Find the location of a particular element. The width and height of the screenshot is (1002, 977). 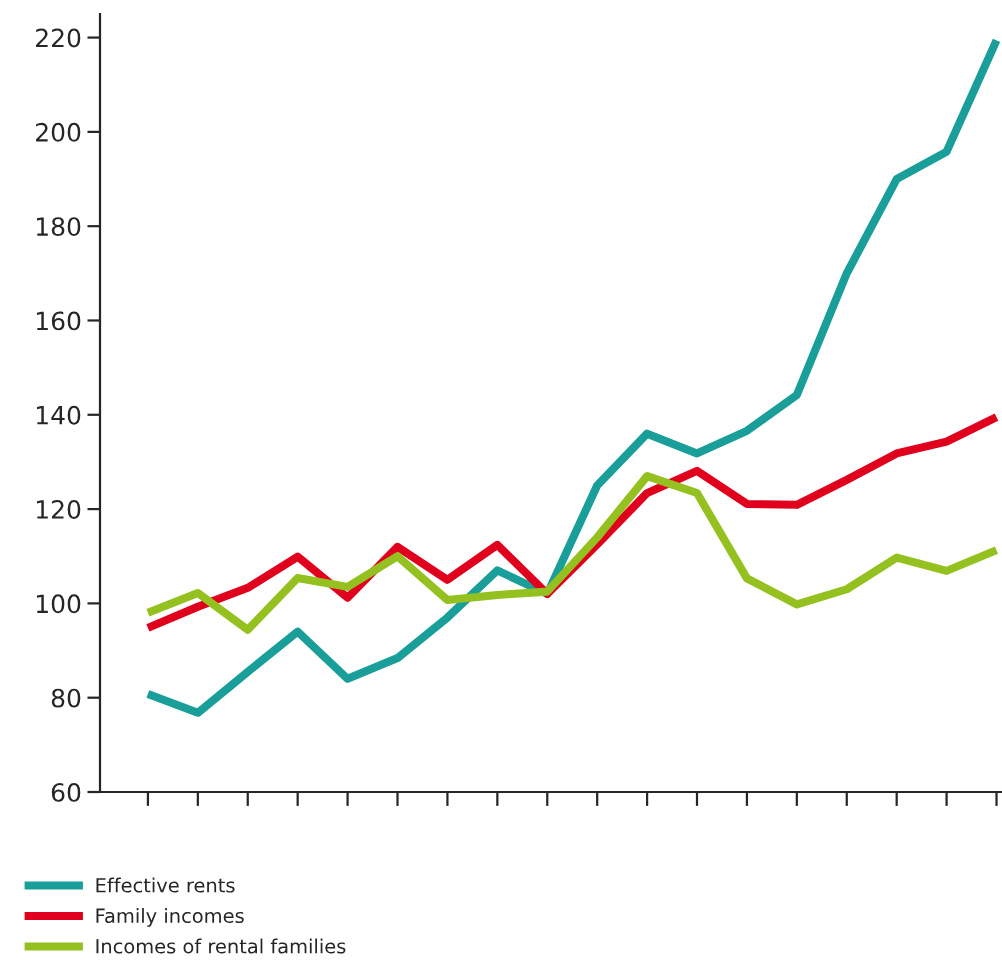

y-tick-label: 80 is located at coordinates (66, 698).